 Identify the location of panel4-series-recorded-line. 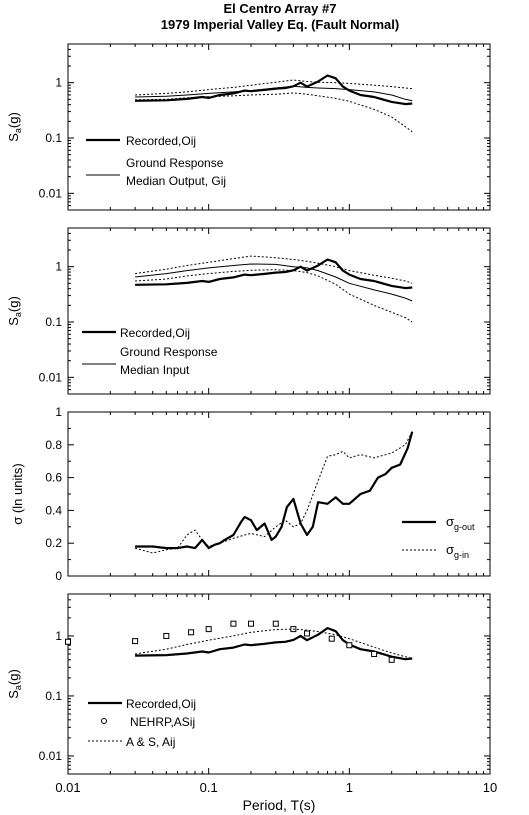
(274, 644).